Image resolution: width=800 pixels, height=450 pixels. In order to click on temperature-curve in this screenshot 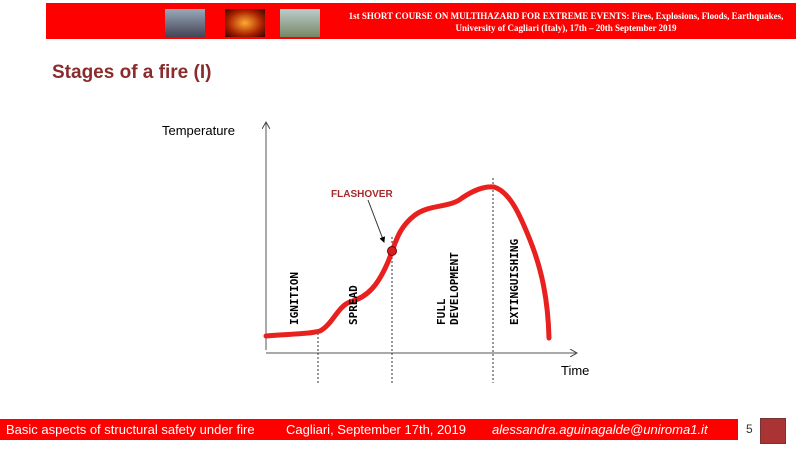, I will do `click(407, 262)`.